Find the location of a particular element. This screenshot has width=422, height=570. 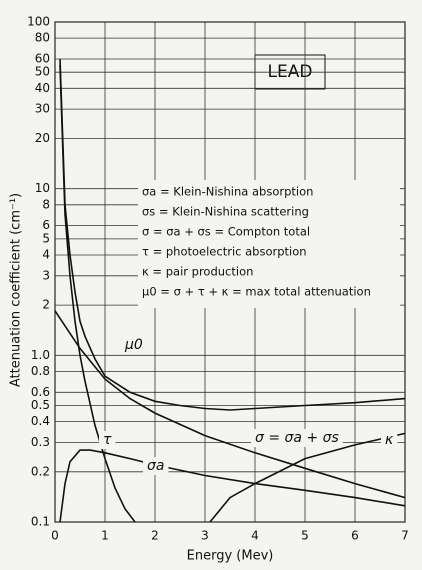

x-tick-label: 1 is located at coordinates (105, 536).